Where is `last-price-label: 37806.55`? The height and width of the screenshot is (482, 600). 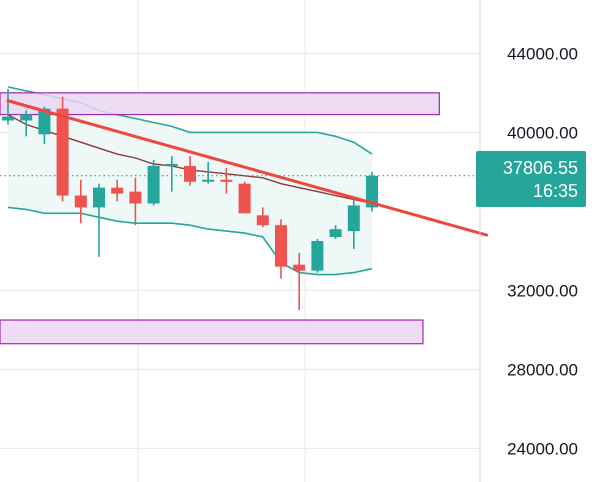 last-price-label: 37806.55 is located at coordinates (540, 168).